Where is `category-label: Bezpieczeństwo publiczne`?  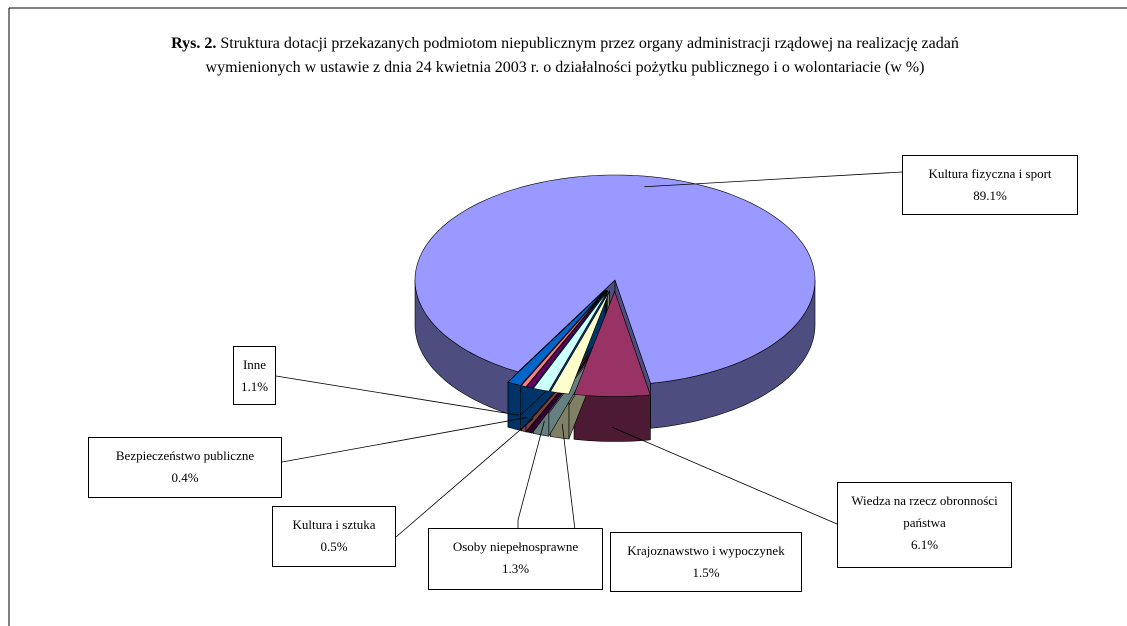 category-label: Bezpieczeństwo publiczne is located at coordinates (185, 455).